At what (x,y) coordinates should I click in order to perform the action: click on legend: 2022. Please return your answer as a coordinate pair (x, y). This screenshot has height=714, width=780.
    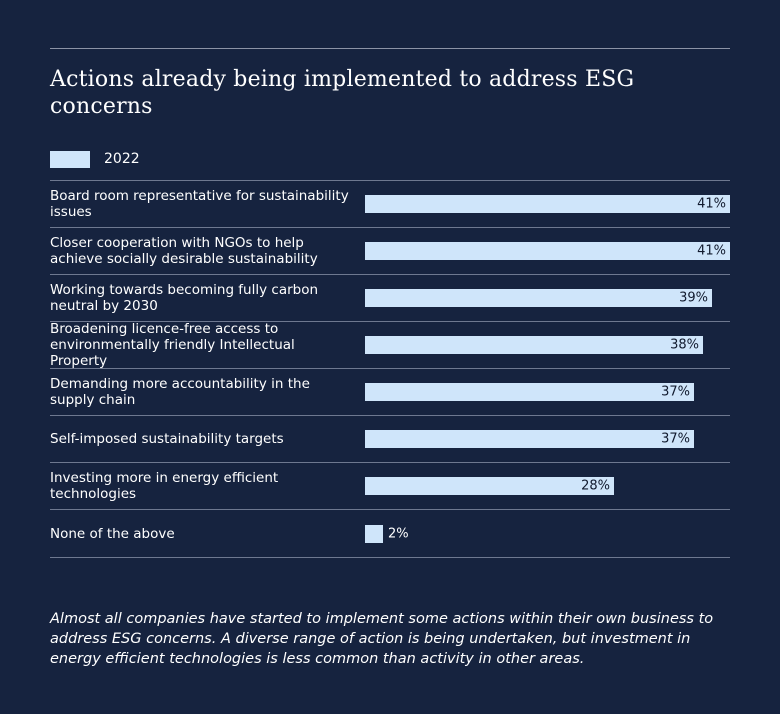
    Looking at the image, I should click on (95, 159).